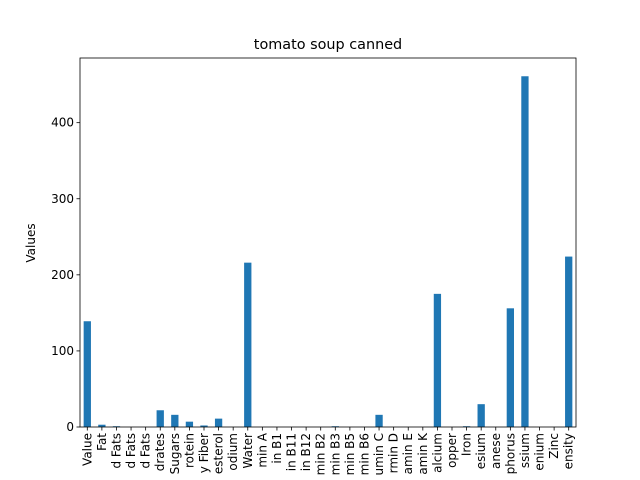  I want to click on x-tick-label: rotein, so click(189, 450).